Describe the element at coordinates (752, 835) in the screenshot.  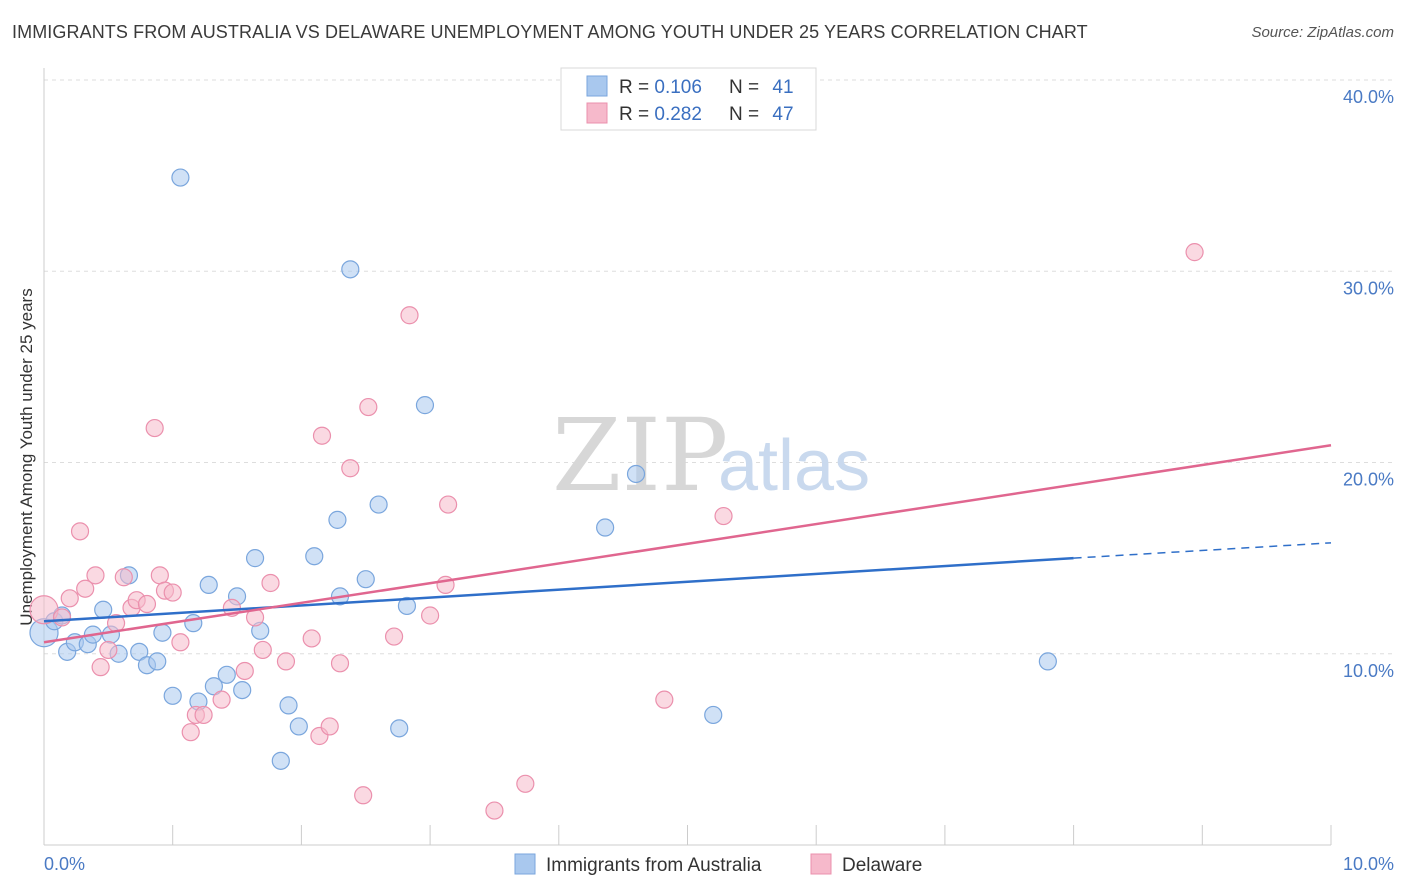
I see `x-axis-ticks` at that location.